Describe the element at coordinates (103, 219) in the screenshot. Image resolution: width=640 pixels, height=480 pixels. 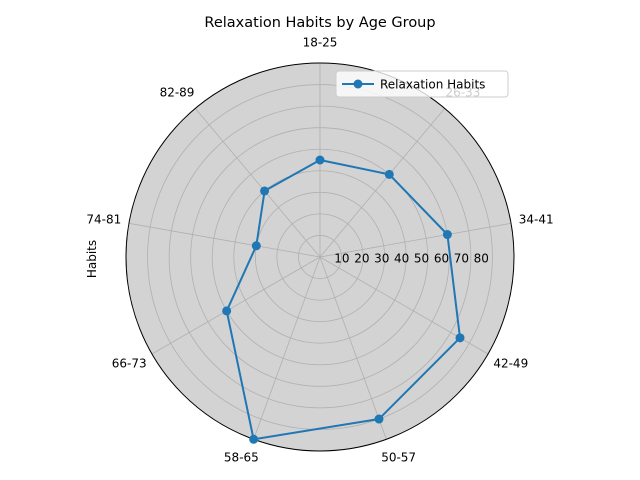
I see `category-label: 74-81` at that location.